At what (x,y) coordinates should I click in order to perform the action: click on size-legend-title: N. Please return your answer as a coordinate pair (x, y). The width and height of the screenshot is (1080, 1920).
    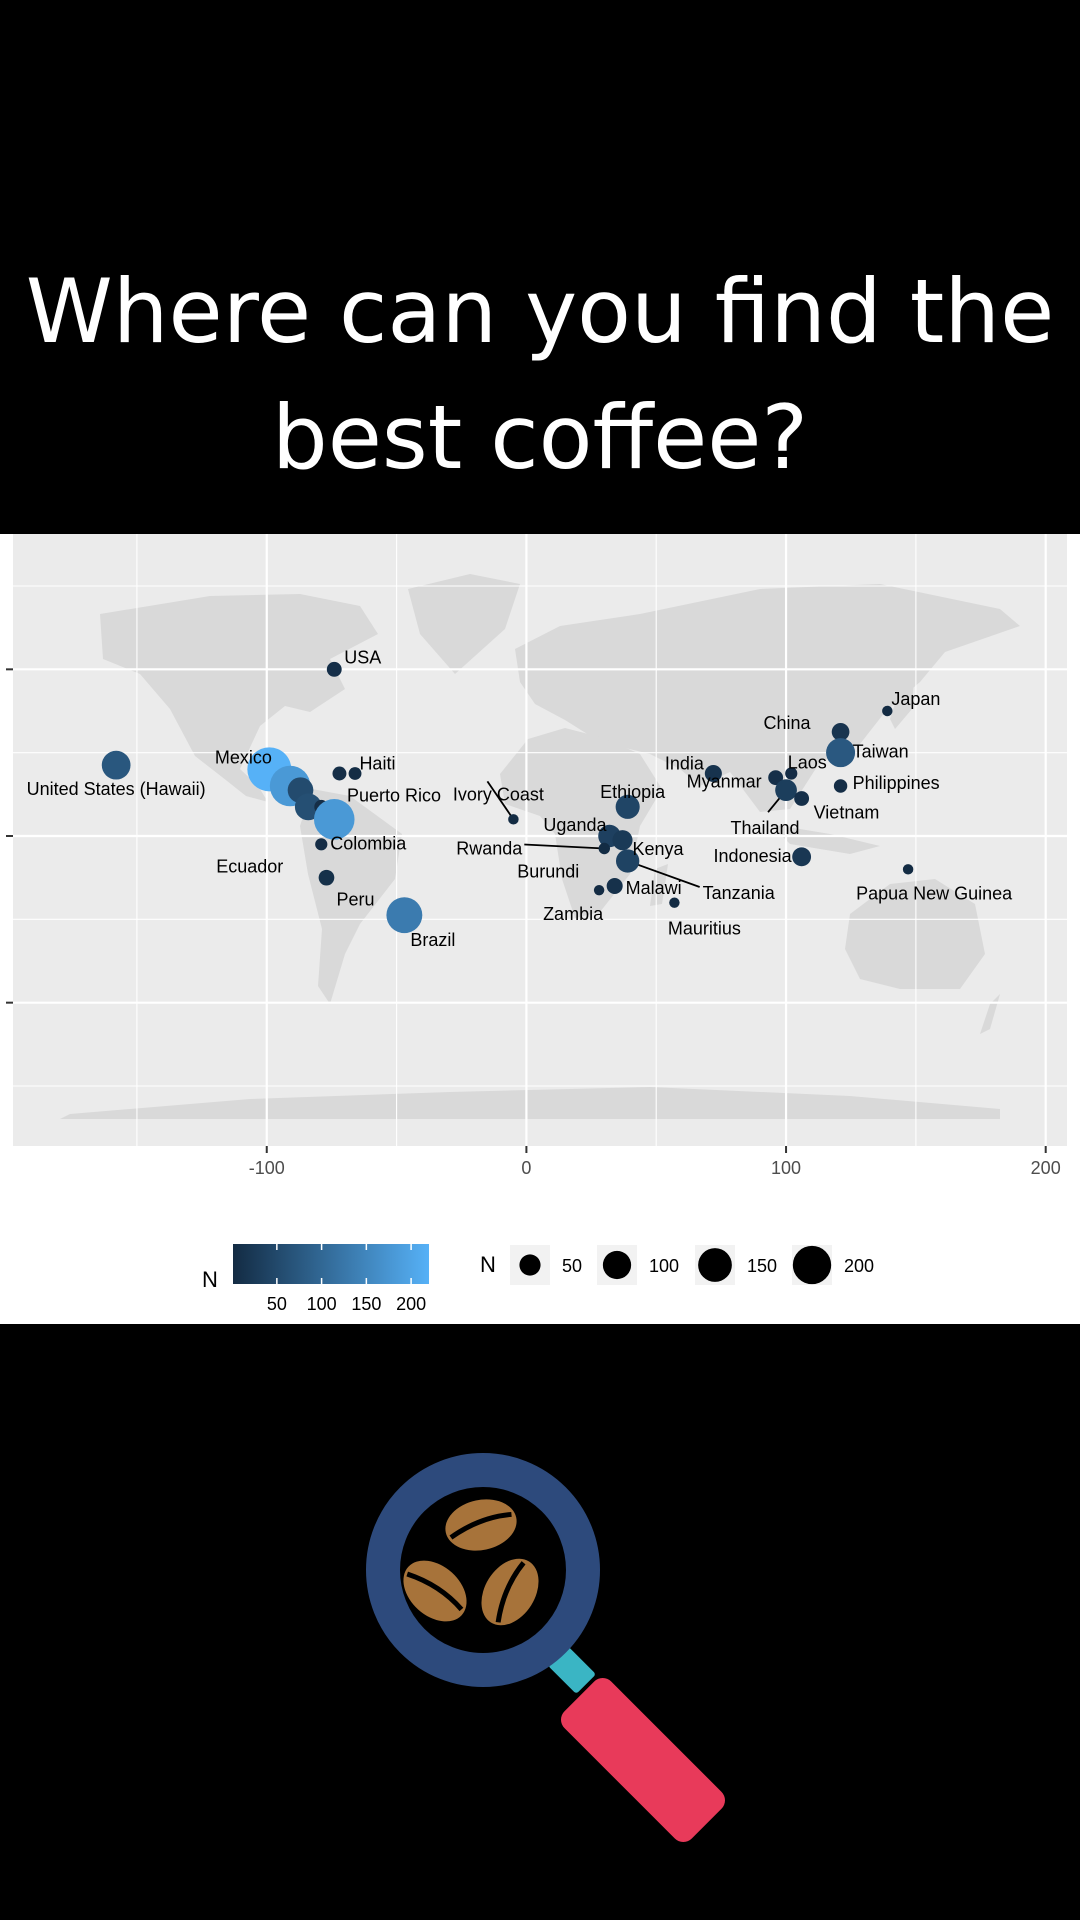
    Looking at the image, I should click on (488, 1264).